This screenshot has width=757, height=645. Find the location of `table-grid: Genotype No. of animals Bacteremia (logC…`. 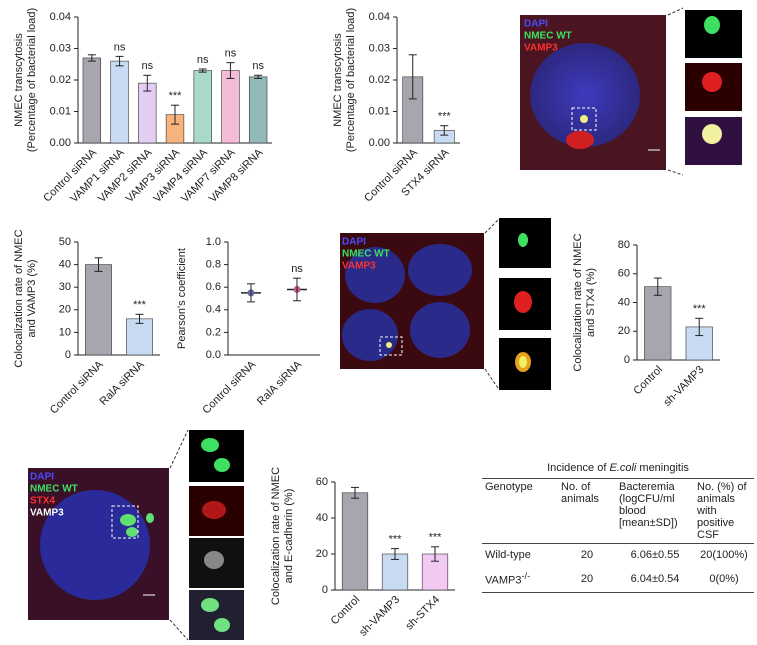

table-grid: Genotype No. of animals Bacteremia (logC… is located at coordinates (618, 535).